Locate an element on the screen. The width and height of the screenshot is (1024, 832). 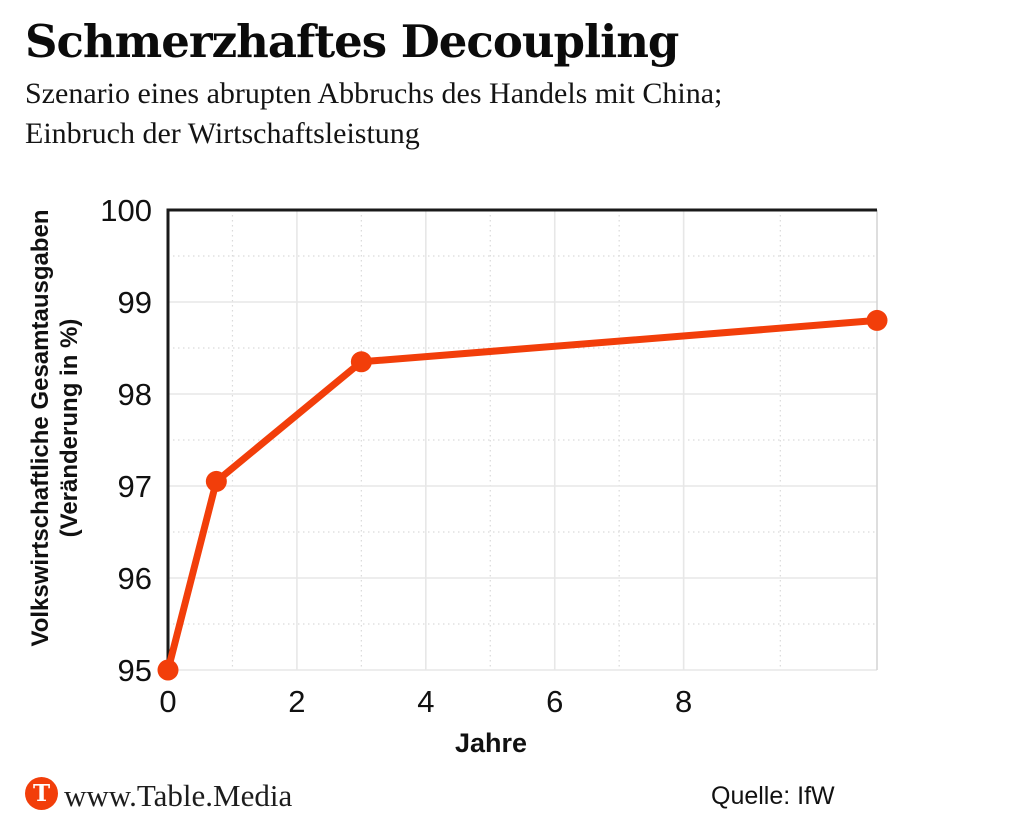
chart-footer: T www.Table.Media Quelle: IfW is located at coordinates (512, 794).